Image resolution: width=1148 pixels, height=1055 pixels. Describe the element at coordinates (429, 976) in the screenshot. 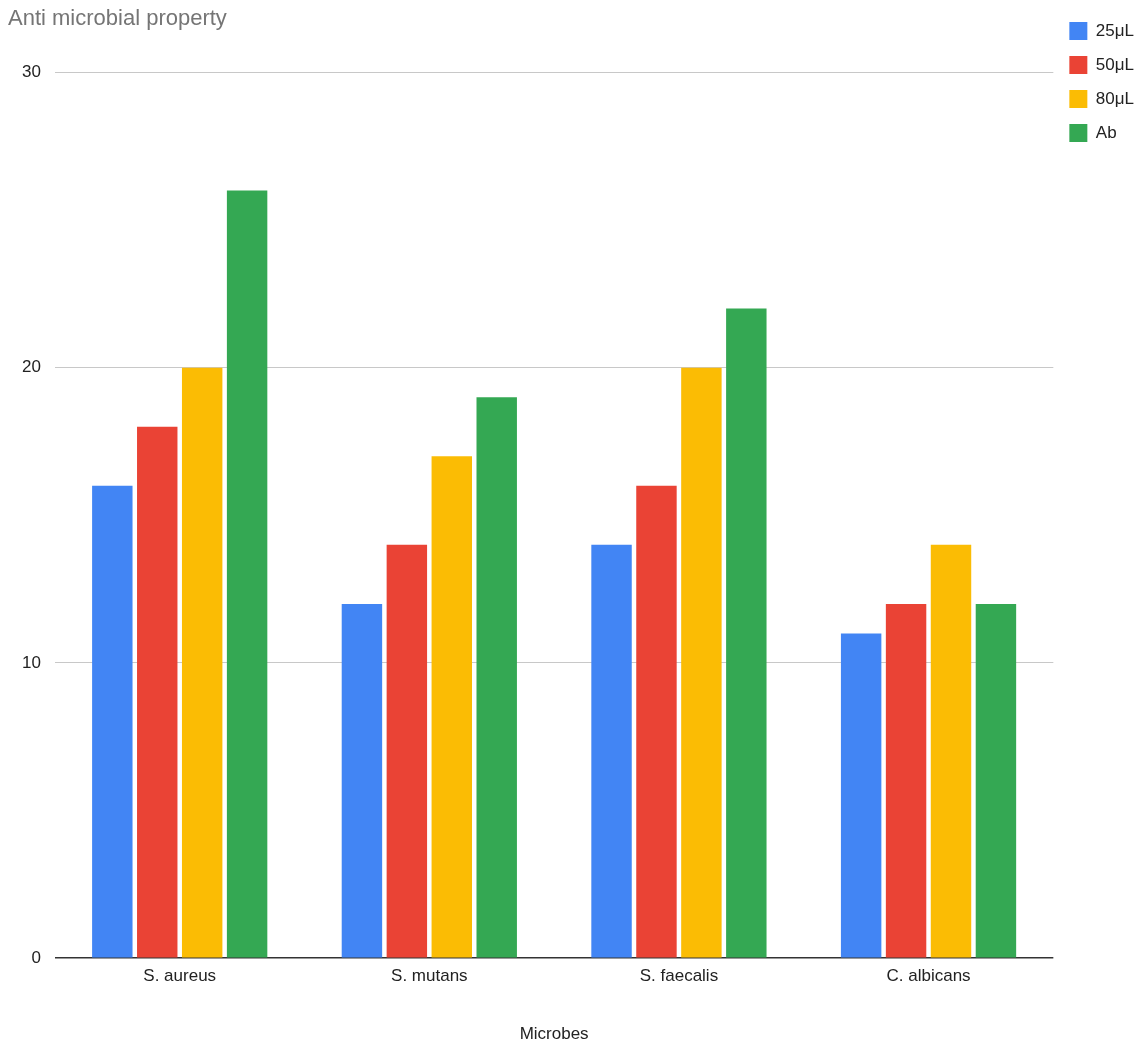

I see `x-tick-label: S. mutans` at that location.